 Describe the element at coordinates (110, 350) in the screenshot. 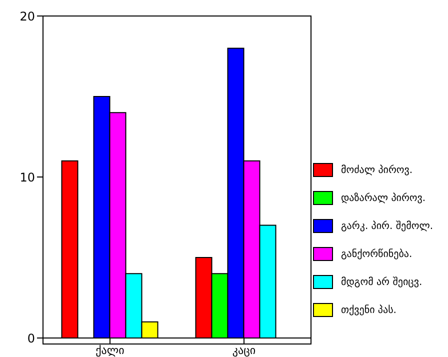

I see `x-tick-label: ქალი` at that location.